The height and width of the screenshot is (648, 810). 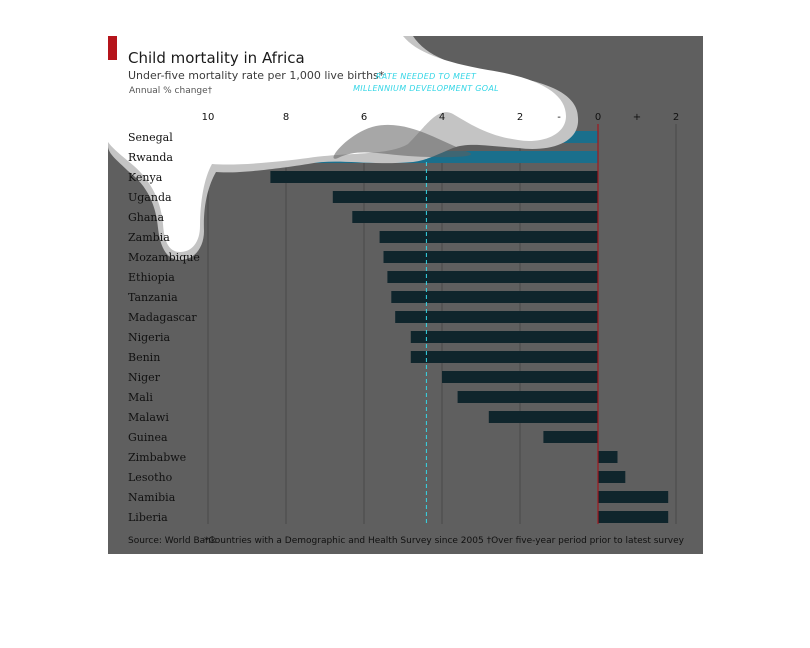 What do you see at coordinates (442, 117) in the screenshot?
I see `x-tick-label: 4` at bounding box center [442, 117].